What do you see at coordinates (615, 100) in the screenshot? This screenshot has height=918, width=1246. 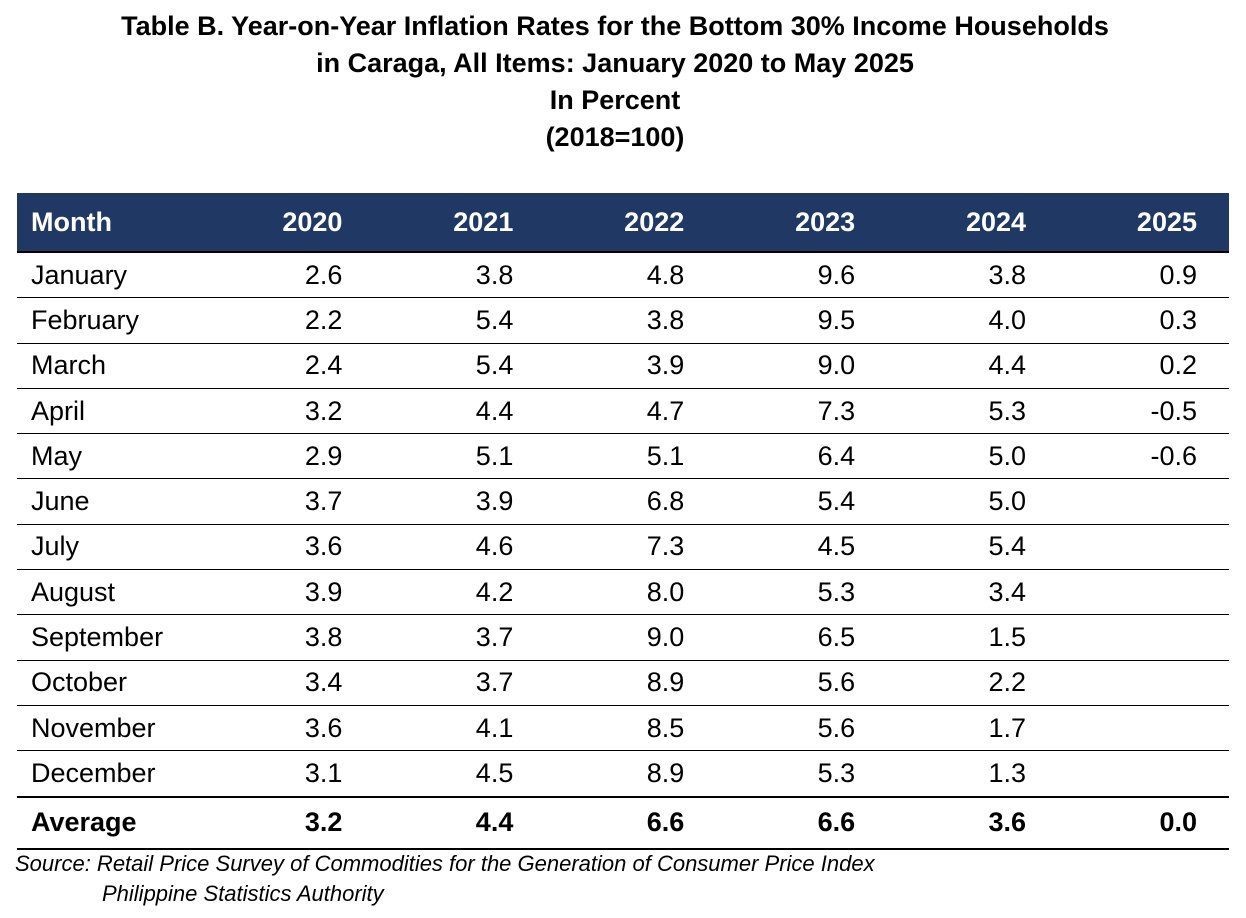 I see `title-line-3: In Percent` at bounding box center [615, 100].